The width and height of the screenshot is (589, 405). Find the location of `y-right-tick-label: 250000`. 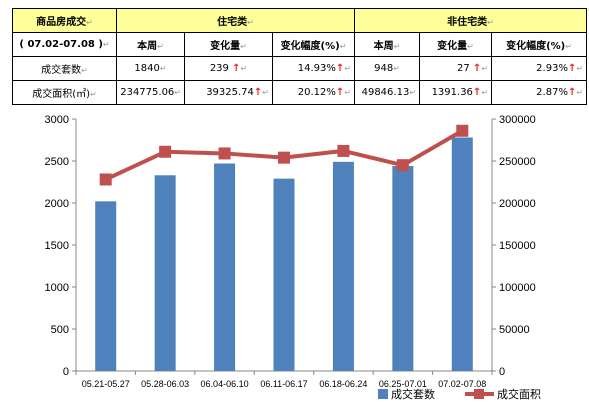

y-right-tick-label: 250000 is located at coordinates (517, 162).